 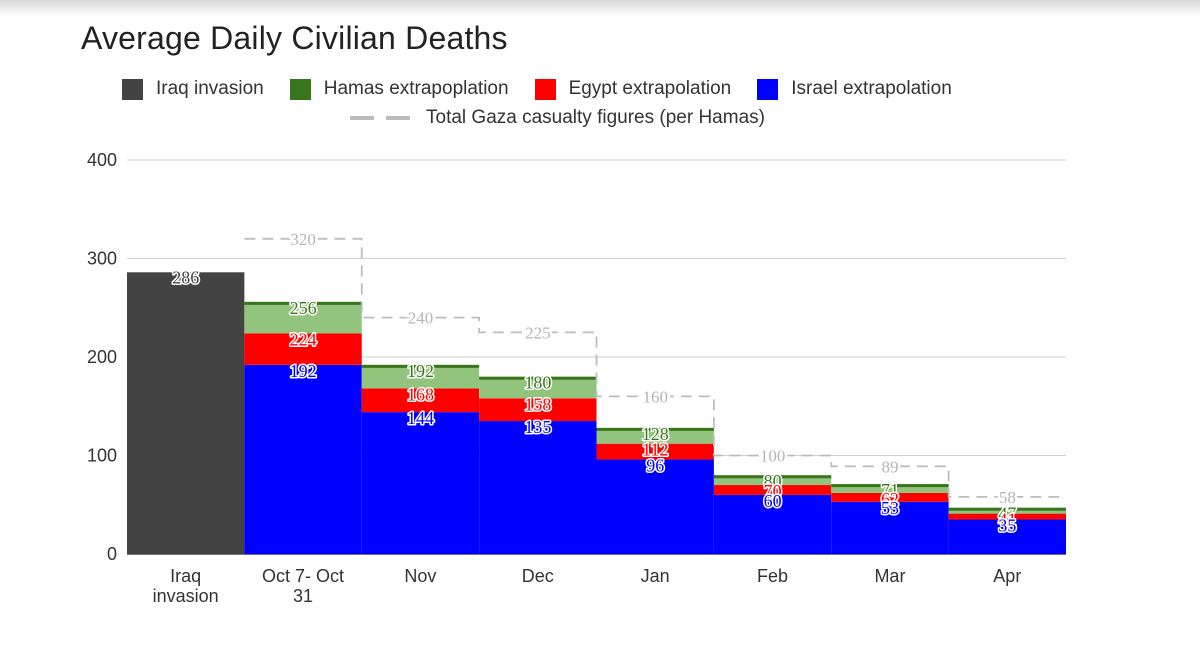 I want to click on x-tick-4-0: Jan, so click(x=655, y=576).